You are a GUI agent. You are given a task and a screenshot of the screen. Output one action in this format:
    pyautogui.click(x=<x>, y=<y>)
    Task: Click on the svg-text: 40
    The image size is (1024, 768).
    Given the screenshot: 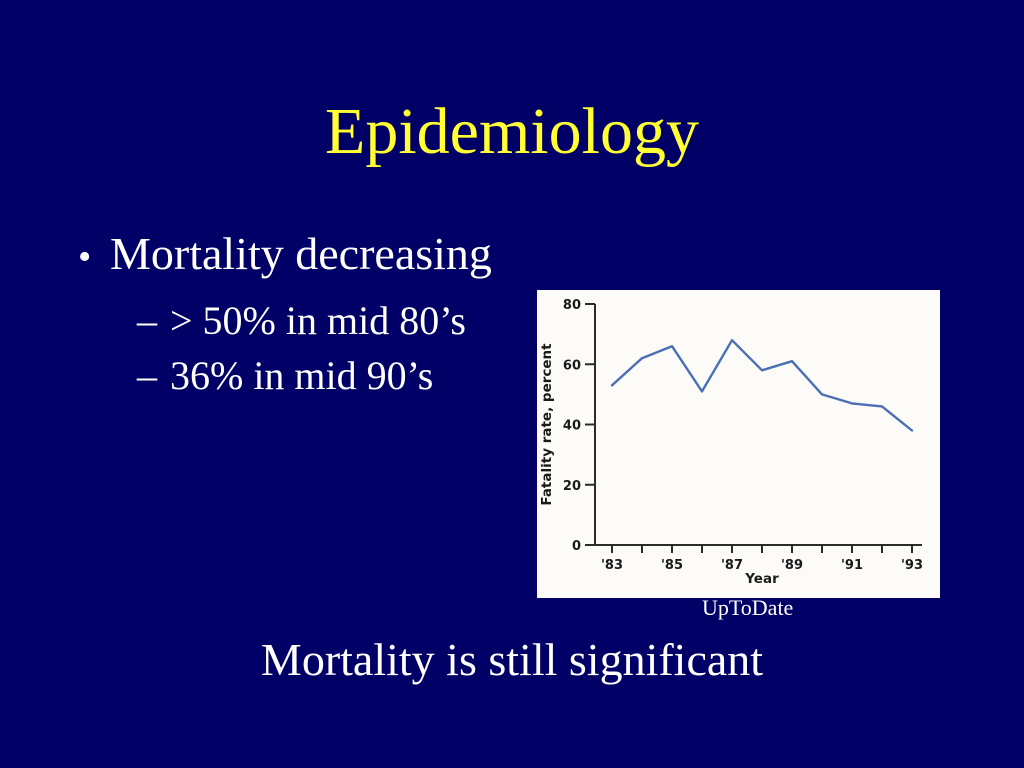 What is the action you would take?
    pyautogui.click(x=572, y=426)
    